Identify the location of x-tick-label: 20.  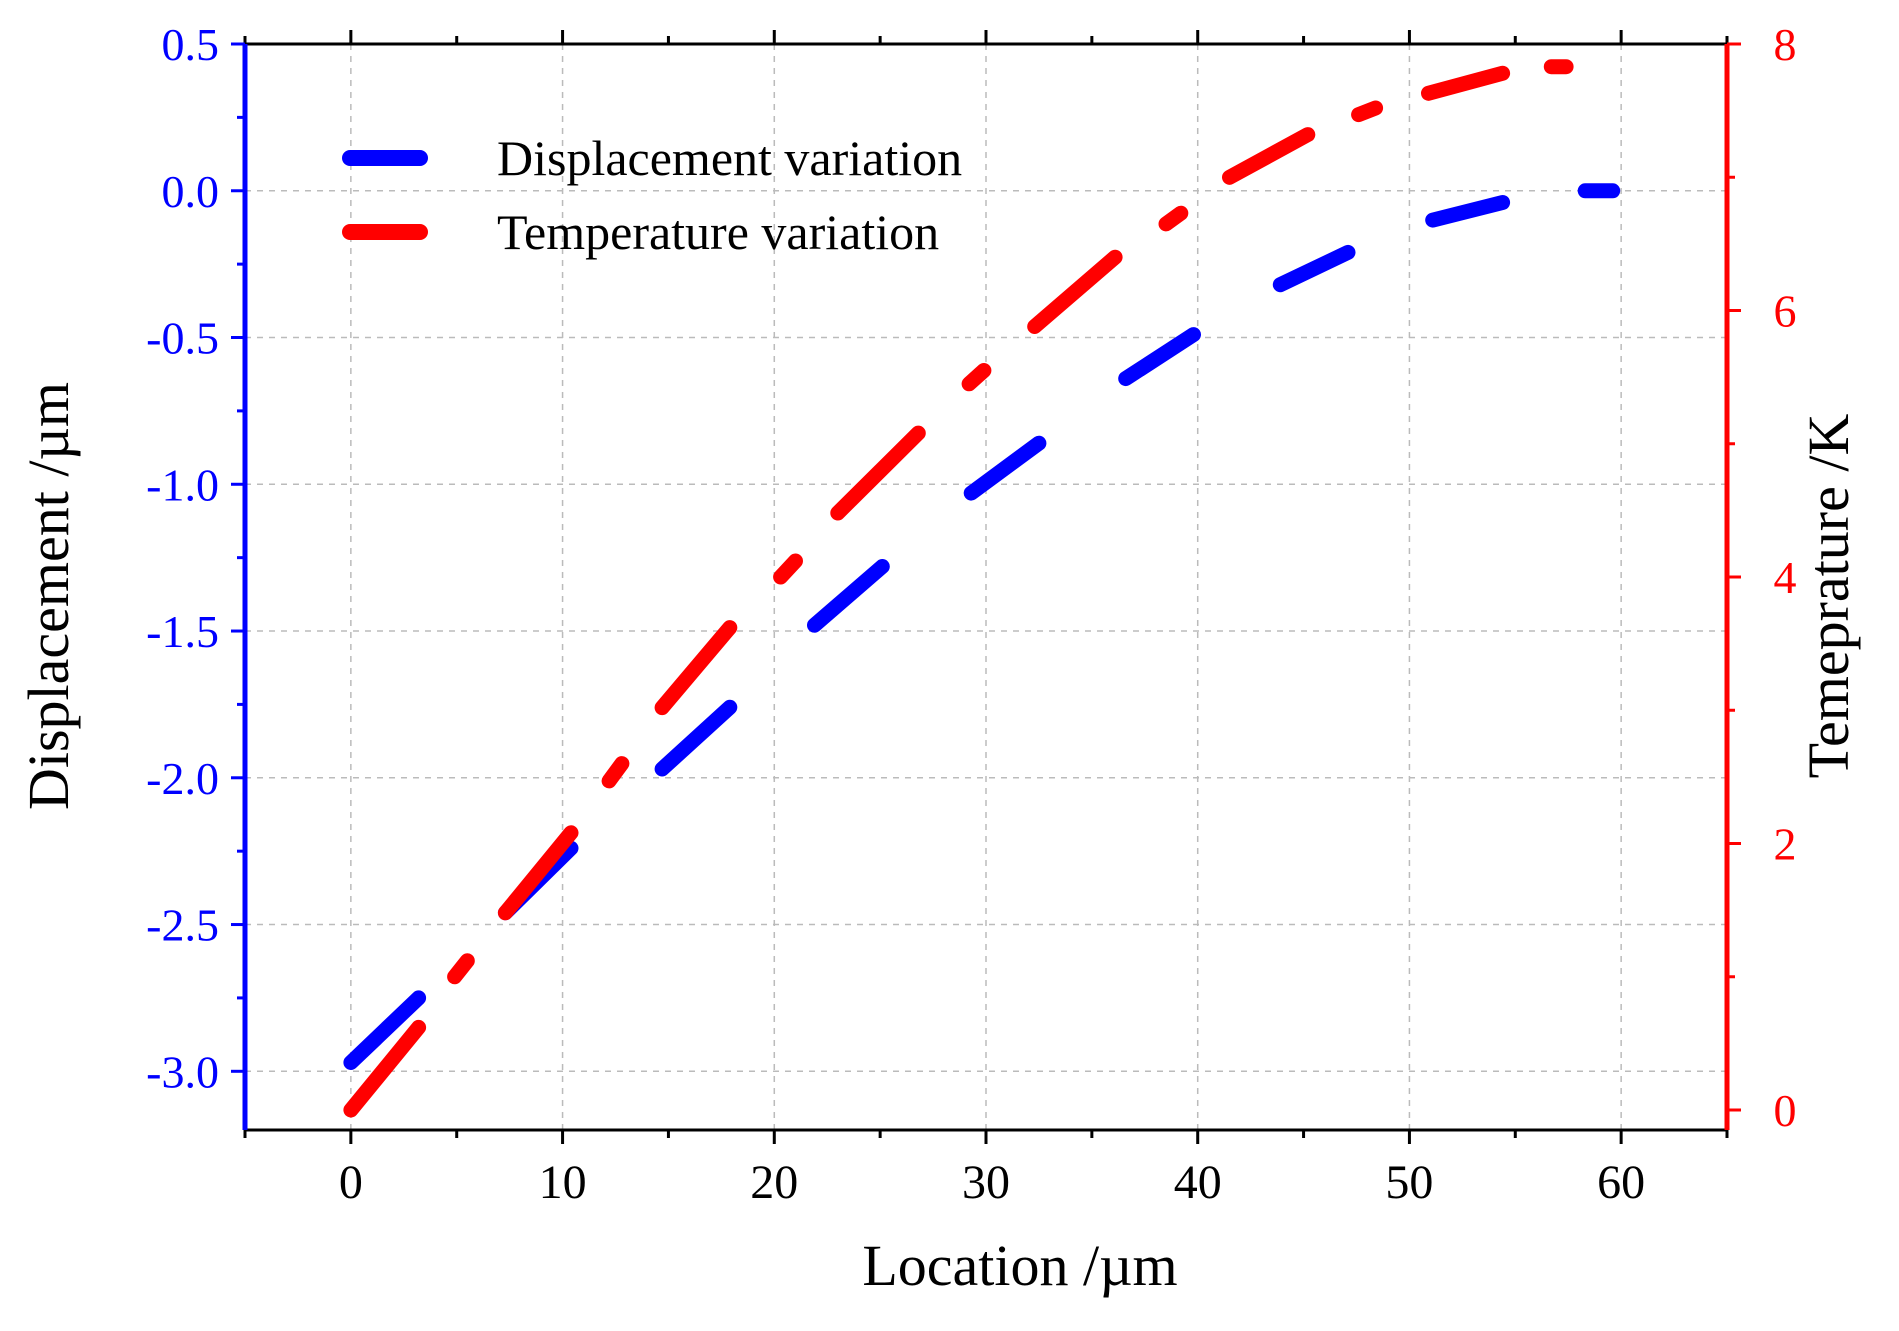
(774, 1182).